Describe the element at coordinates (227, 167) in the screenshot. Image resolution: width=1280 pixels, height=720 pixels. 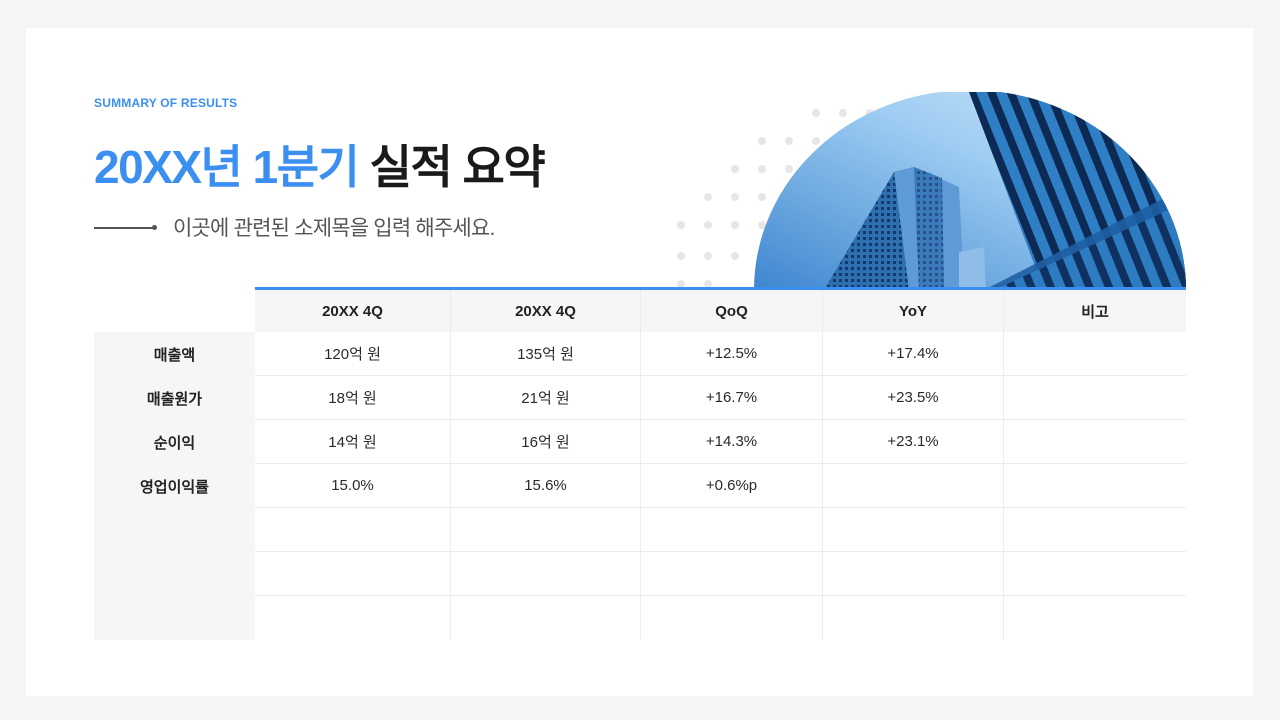
I see `title-accent: 20XX년 1분기` at that location.